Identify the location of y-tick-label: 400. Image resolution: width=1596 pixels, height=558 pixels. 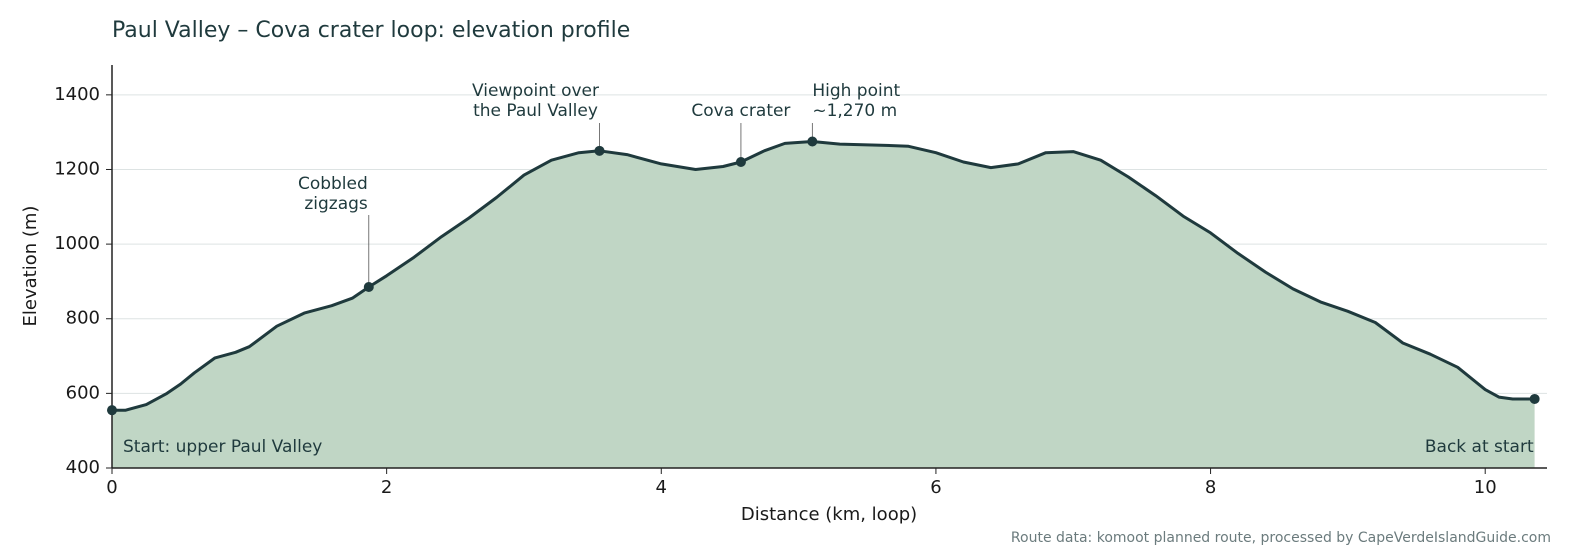
(83, 467).